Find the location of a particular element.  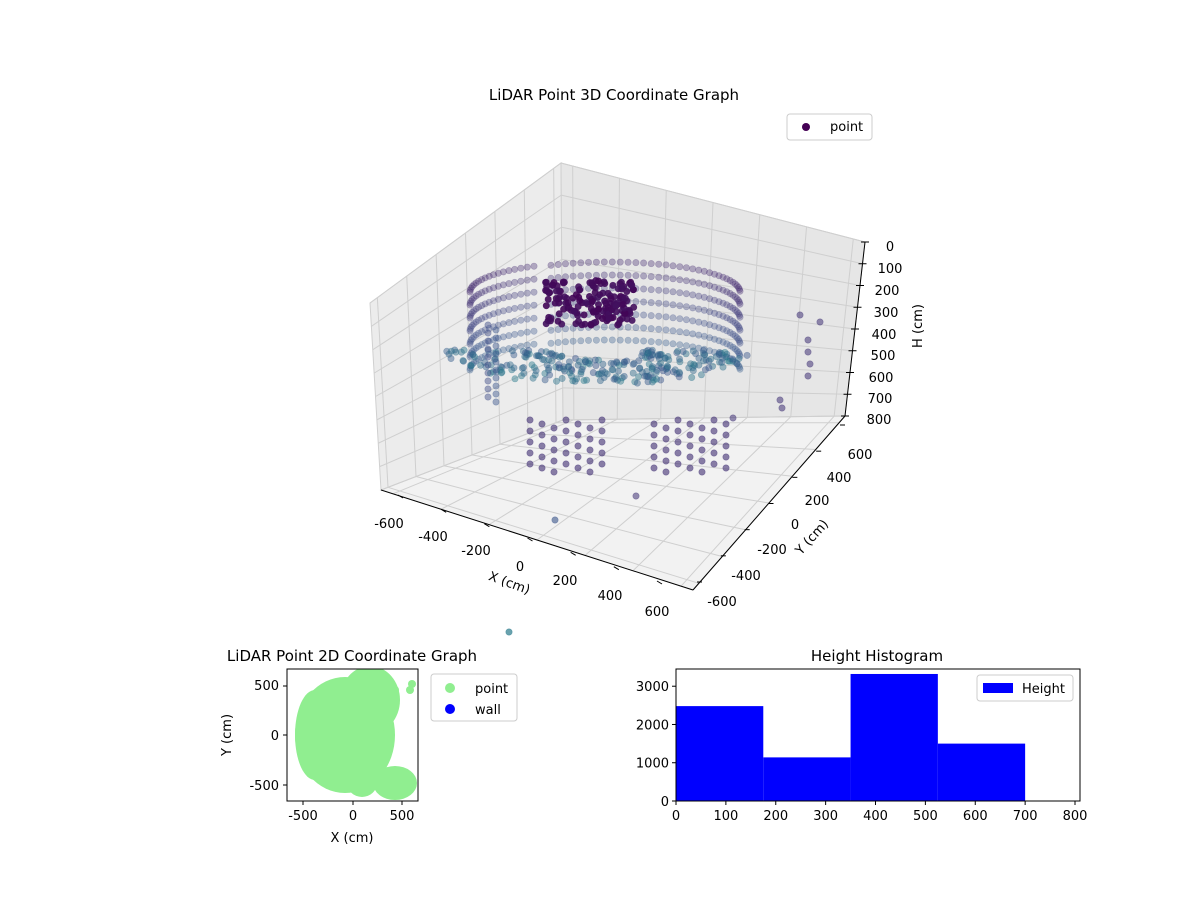

axes-2d-ticks: -500 0 500 500 0 -500 is located at coordinates (331, 751).